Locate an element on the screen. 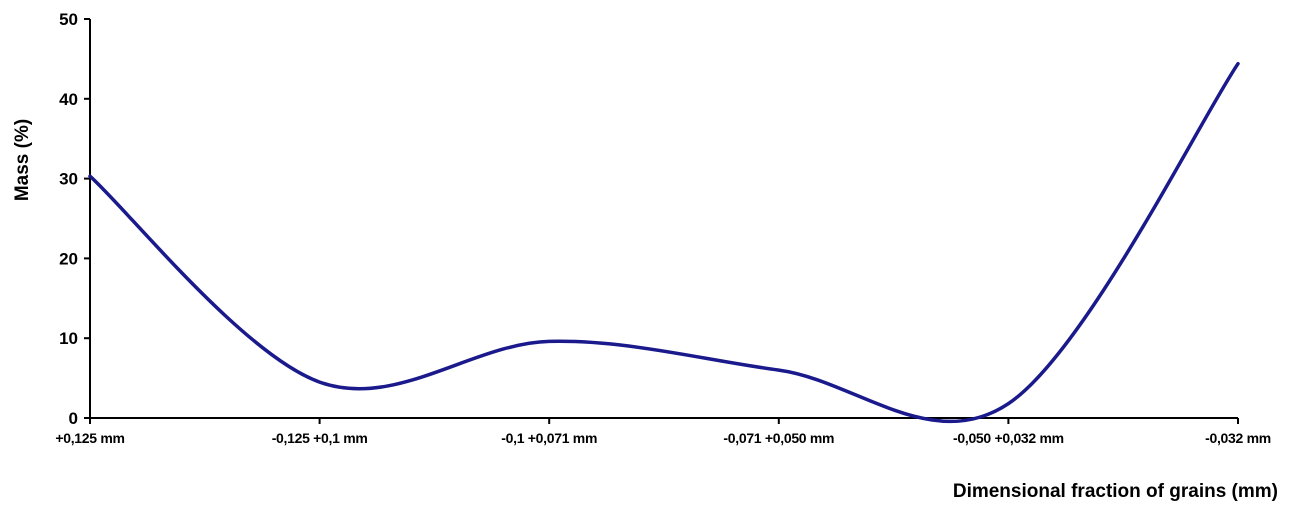 The height and width of the screenshot is (508, 1293). x-tick-label: -0,1 +0,071 mm is located at coordinates (549, 438).